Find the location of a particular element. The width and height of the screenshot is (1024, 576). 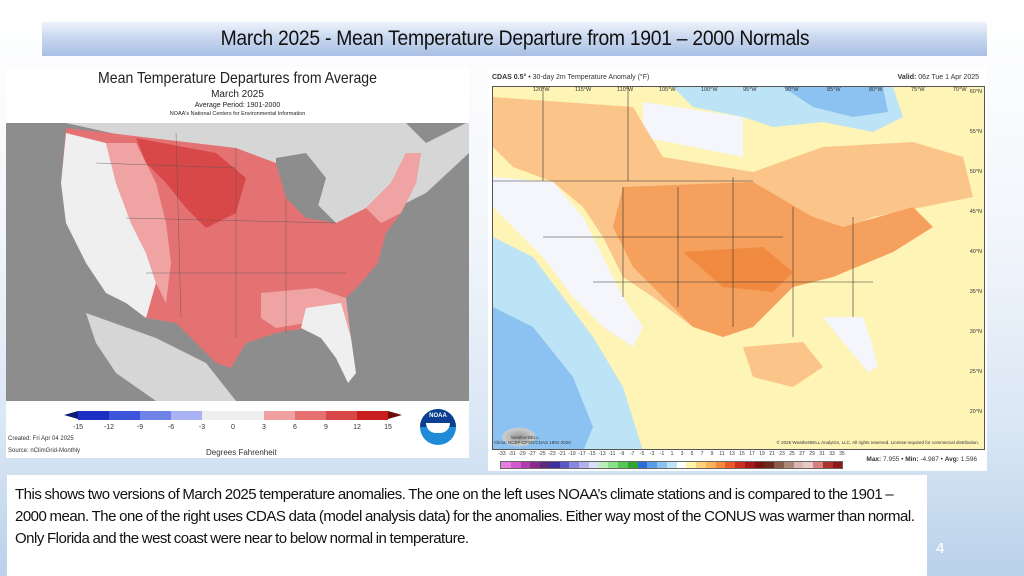

cdas-colorbar-tick-label: 11 is located at coordinates (722, 454).